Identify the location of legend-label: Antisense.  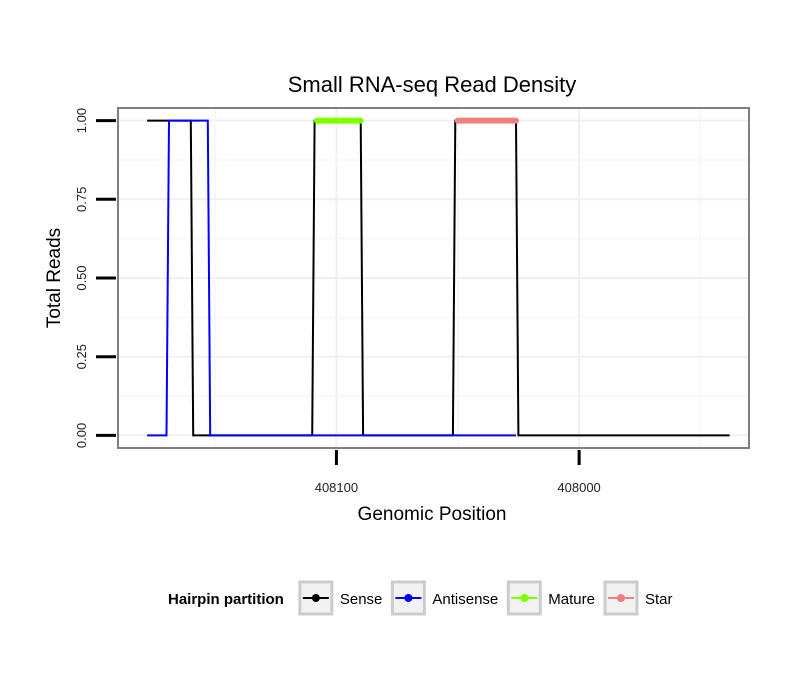
(465, 599).